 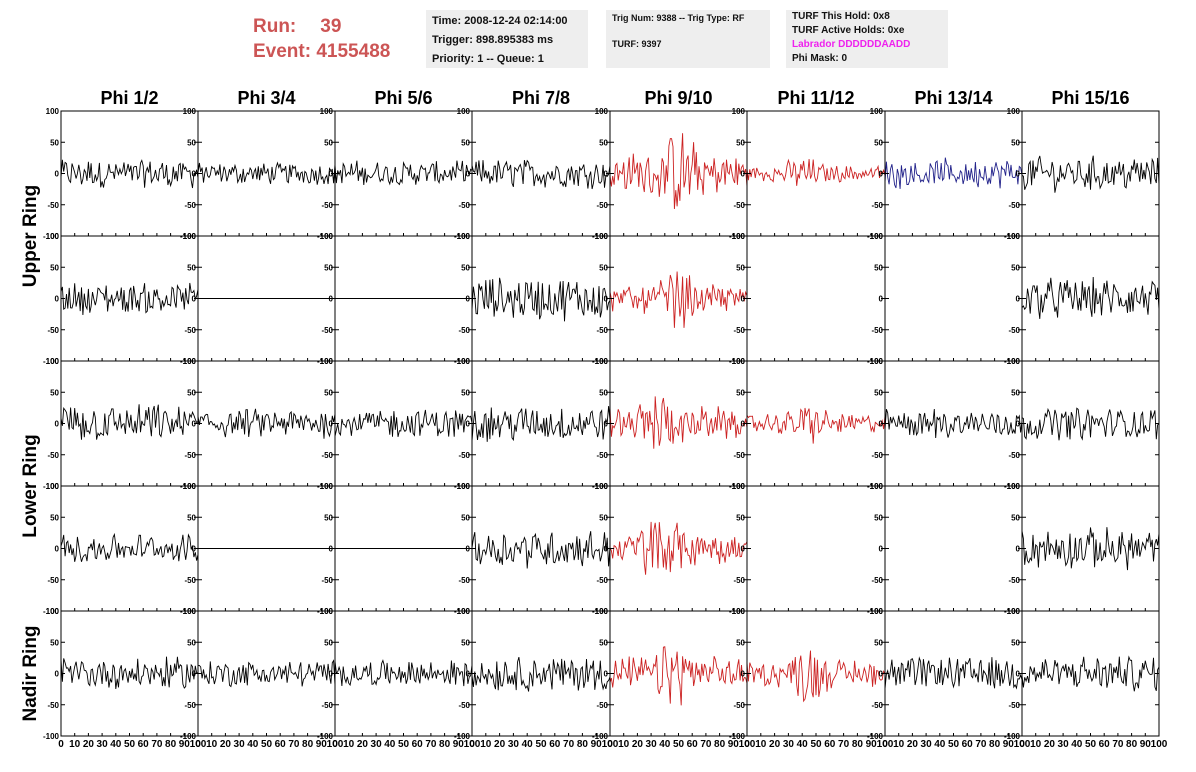 What do you see at coordinates (266, 98) in the screenshot?
I see `column-header: Phi 3/4` at bounding box center [266, 98].